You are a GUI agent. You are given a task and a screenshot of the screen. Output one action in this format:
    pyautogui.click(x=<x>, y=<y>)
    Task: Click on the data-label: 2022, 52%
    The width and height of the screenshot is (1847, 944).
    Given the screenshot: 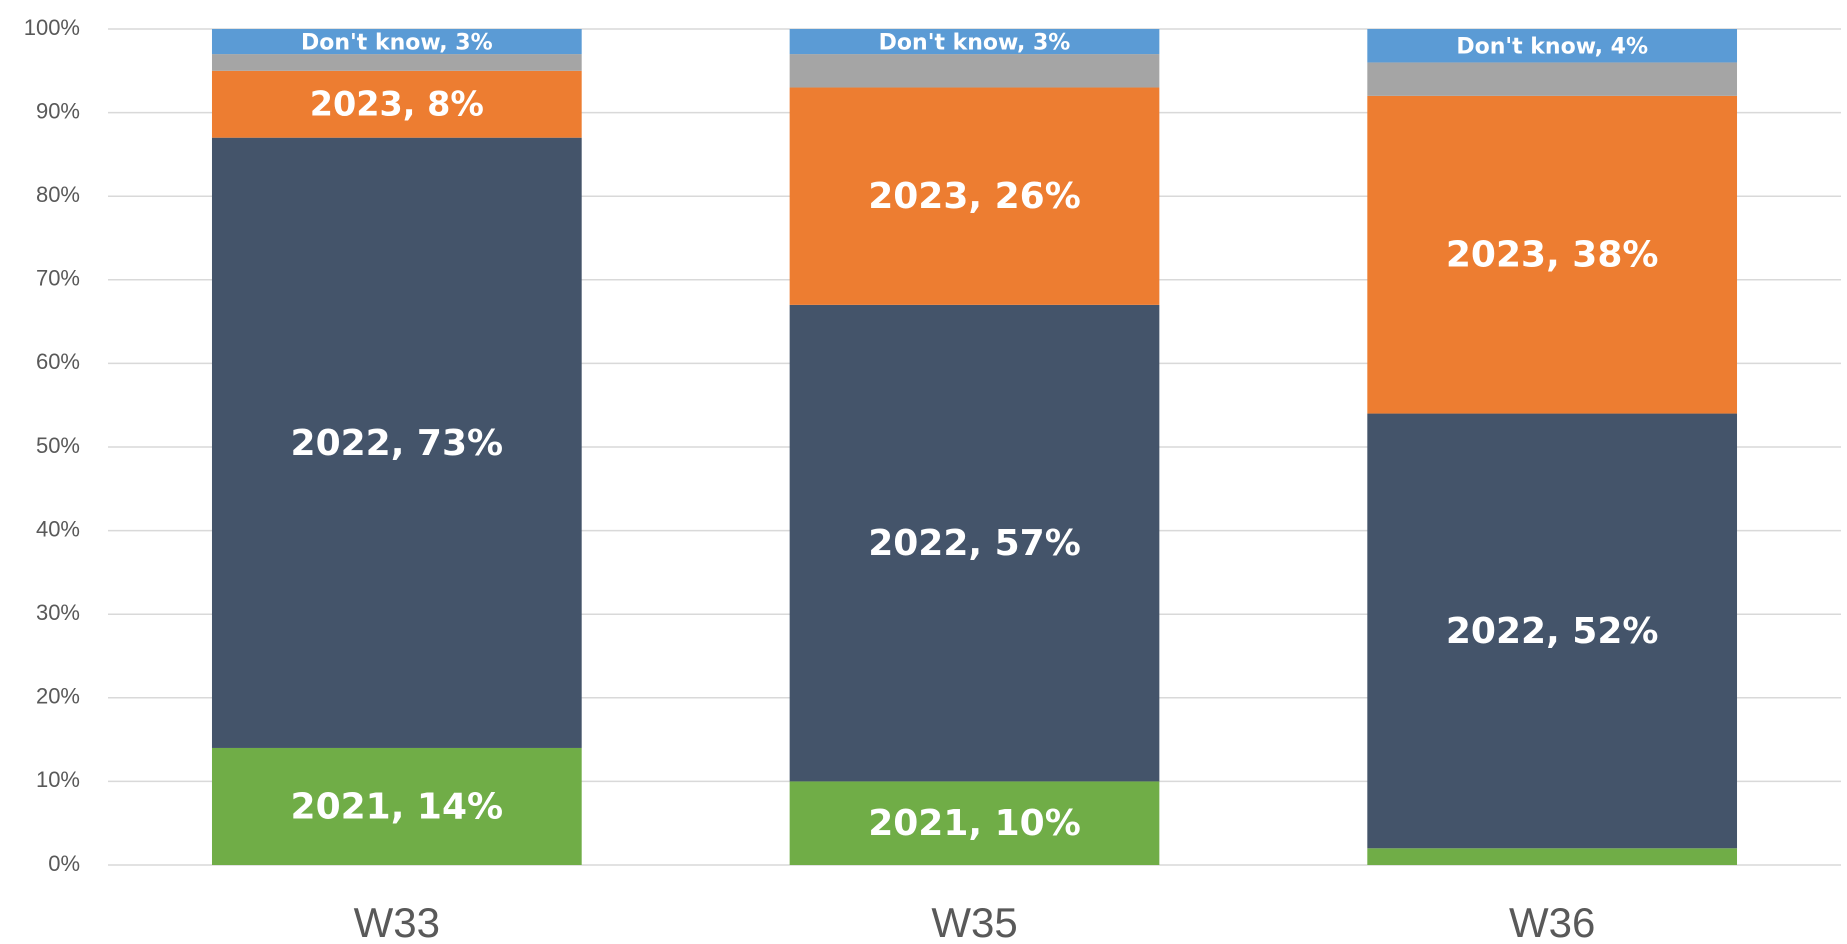 What is the action you would take?
    pyautogui.click(x=1552, y=631)
    